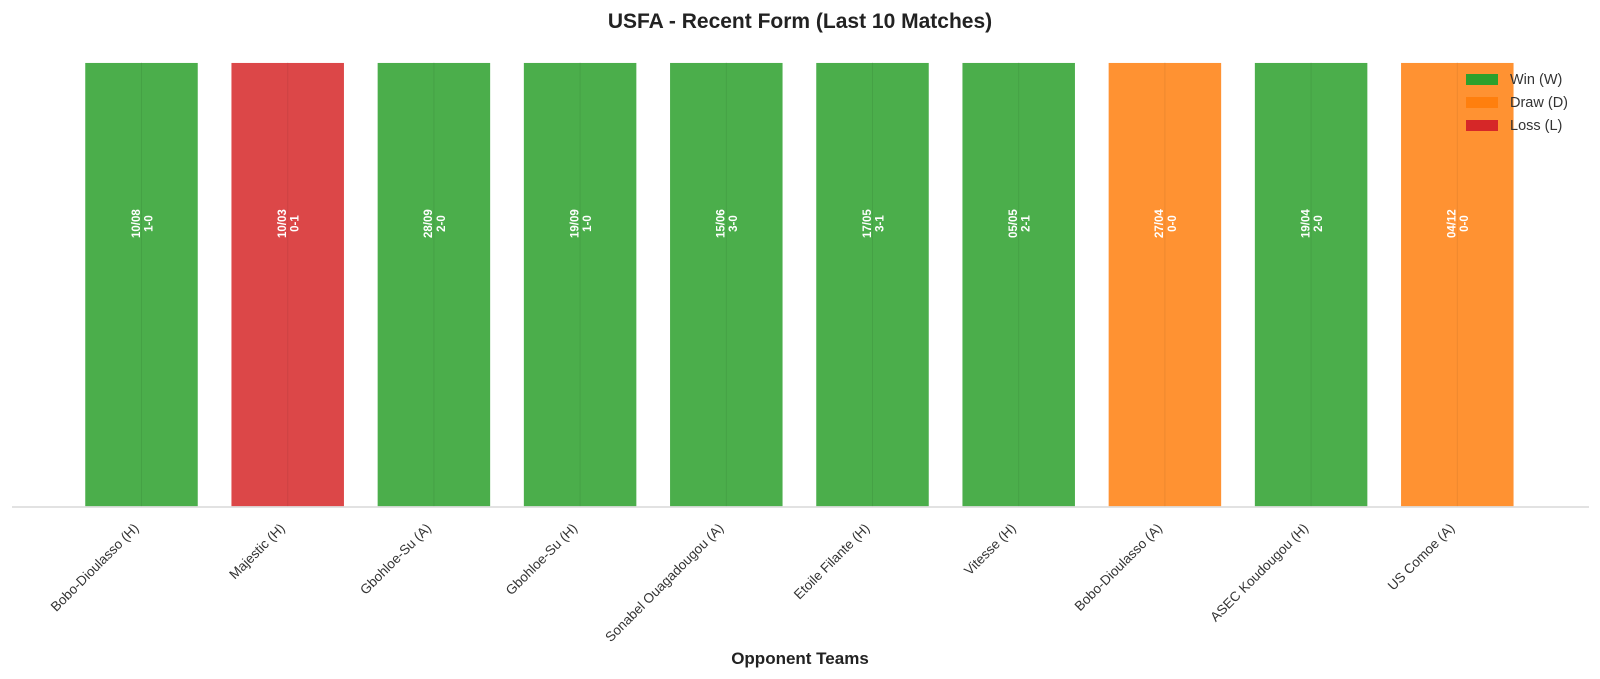  I want to click on bar-data-label: 10/081-0, so click(143, 223).